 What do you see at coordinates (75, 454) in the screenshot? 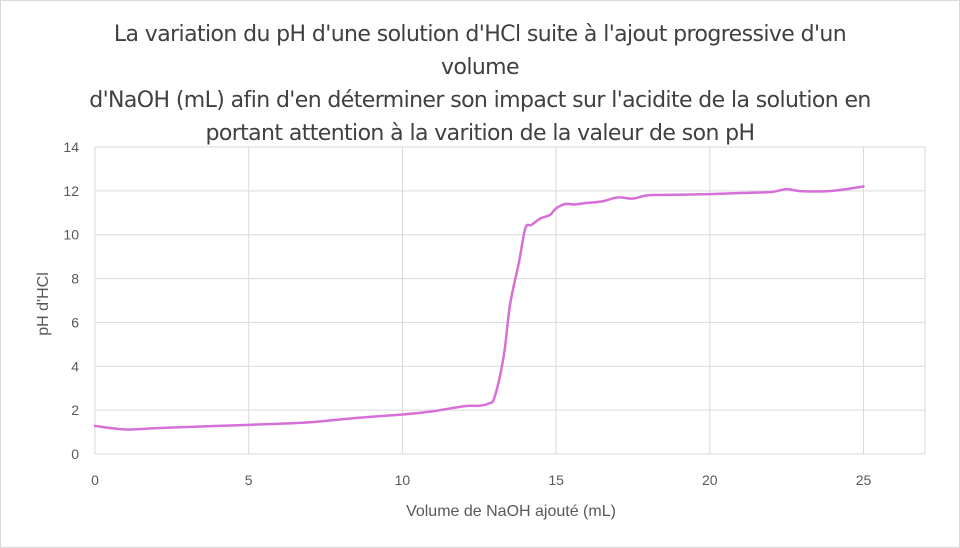
I see `y-tick-label: 0` at bounding box center [75, 454].